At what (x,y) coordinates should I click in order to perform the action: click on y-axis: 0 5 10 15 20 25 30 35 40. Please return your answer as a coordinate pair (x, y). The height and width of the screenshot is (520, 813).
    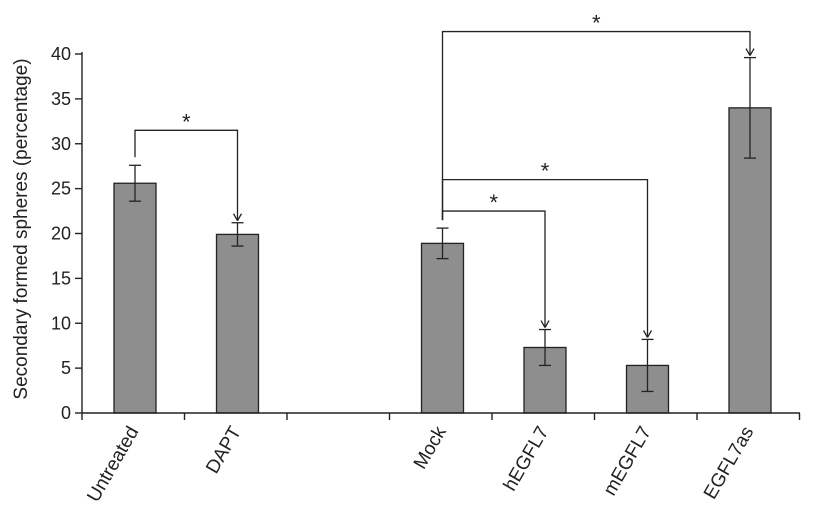
    Looking at the image, I should click on (67, 233).